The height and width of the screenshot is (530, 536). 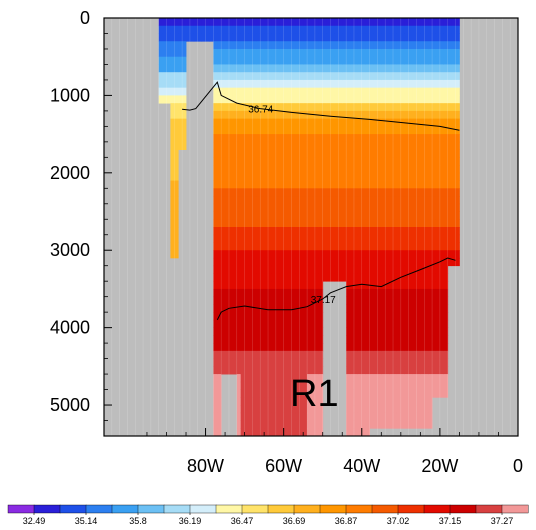 What do you see at coordinates (70, 95) in the screenshot?
I see `y-tick-label: 1000` at bounding box center [70, 95].